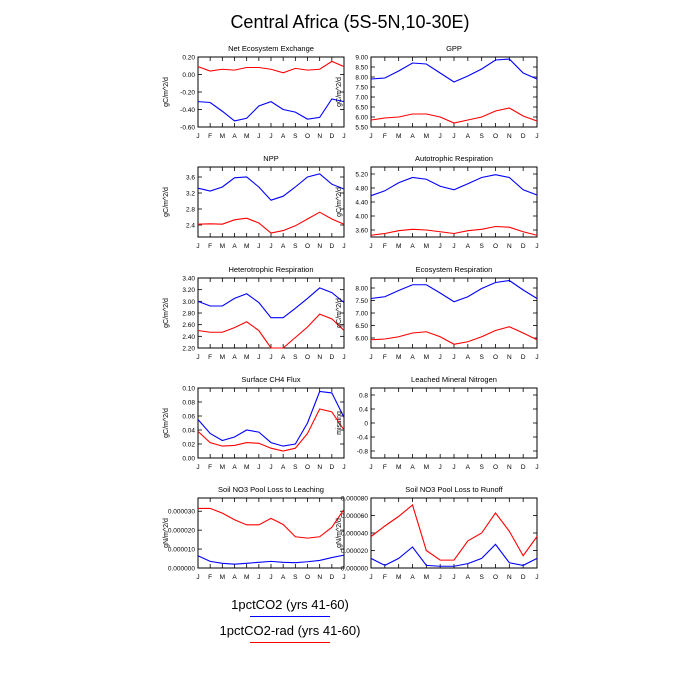  What do you see at coordinates (187, 128) in the screenshot?
I see `y-tick-label: -0.60` at bounding box center [187, 128].